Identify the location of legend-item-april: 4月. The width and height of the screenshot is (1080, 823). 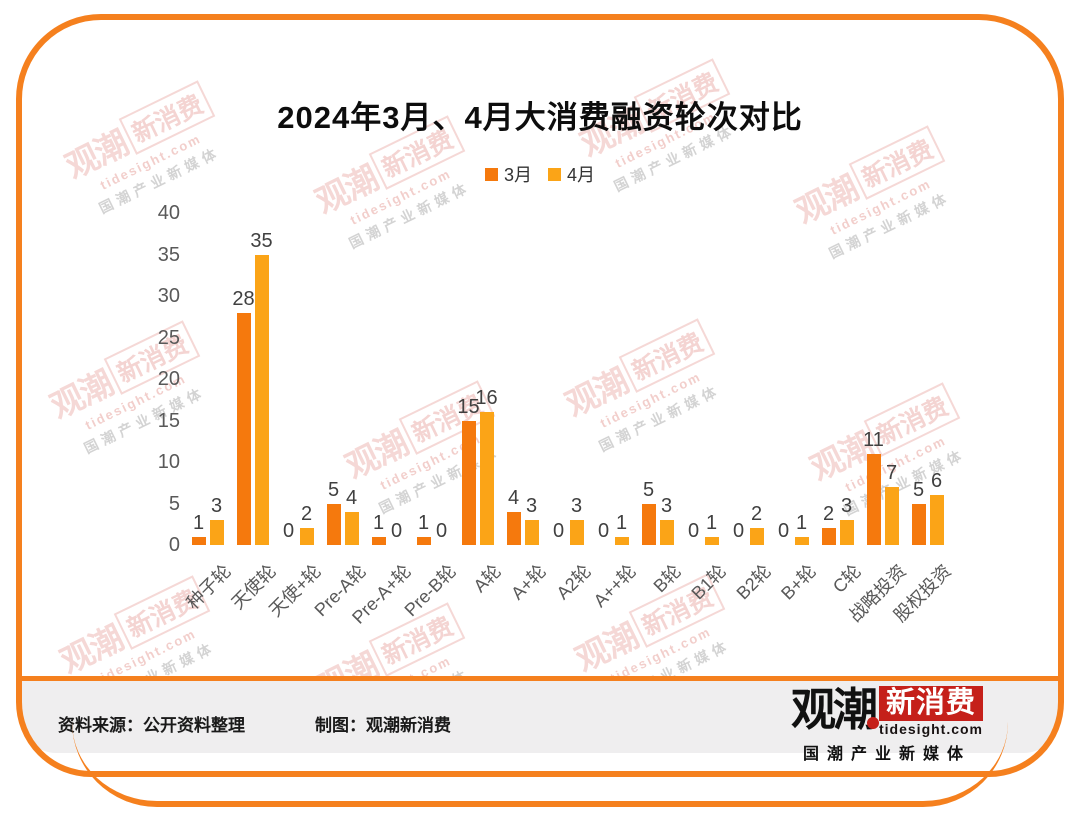
(571, 174).